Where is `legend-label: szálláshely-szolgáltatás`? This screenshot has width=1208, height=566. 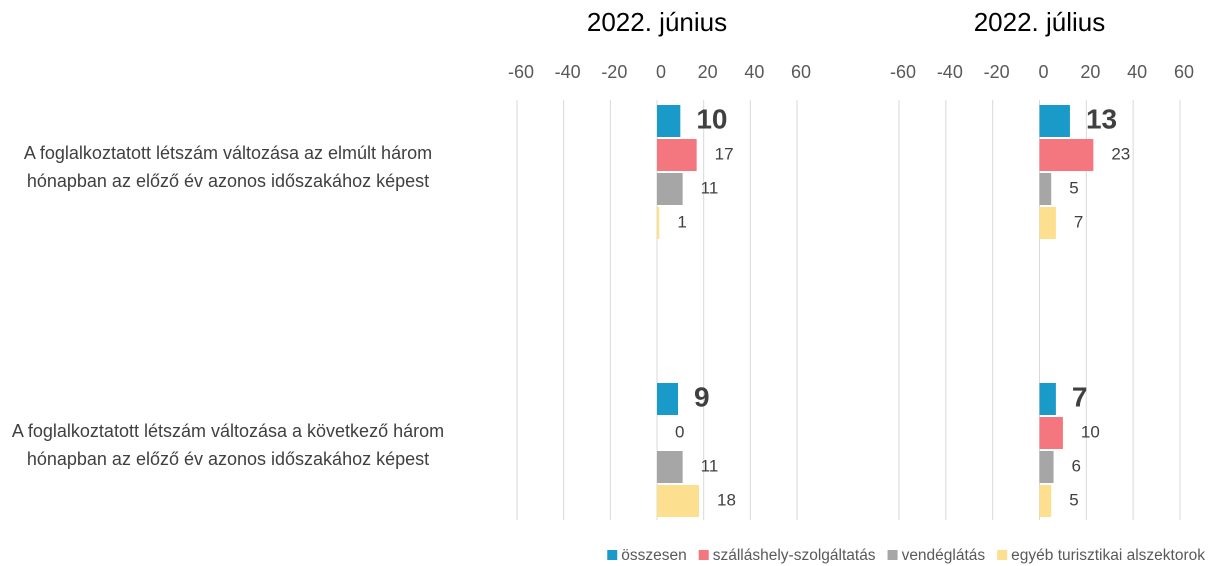 legend-label: szálláshely-szolgáltatás is located at coordinates (794, 555).